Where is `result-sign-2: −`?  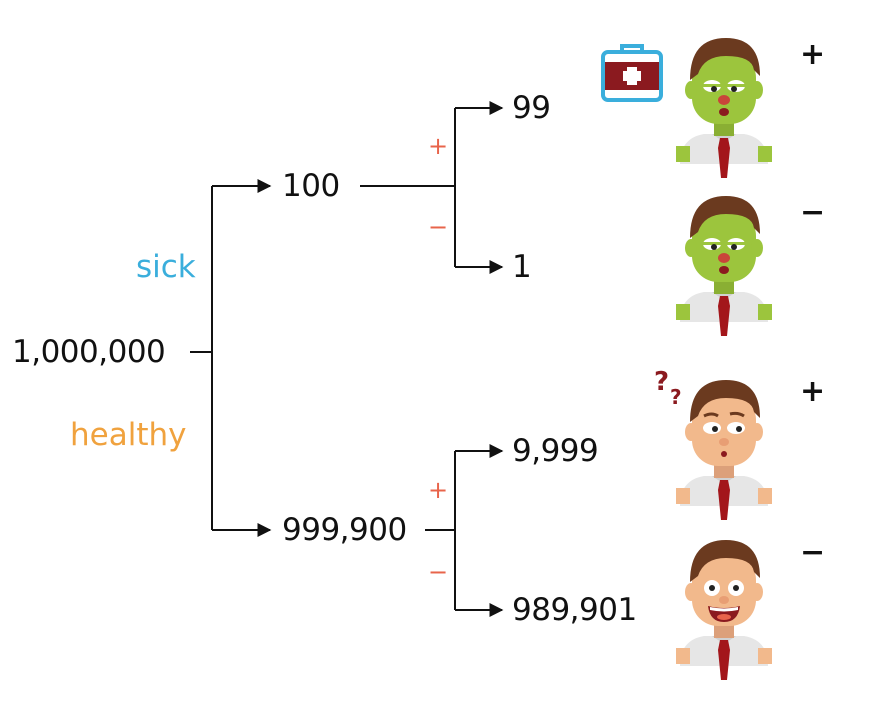 result-sign-2: − is located at coordinates (813, 212).